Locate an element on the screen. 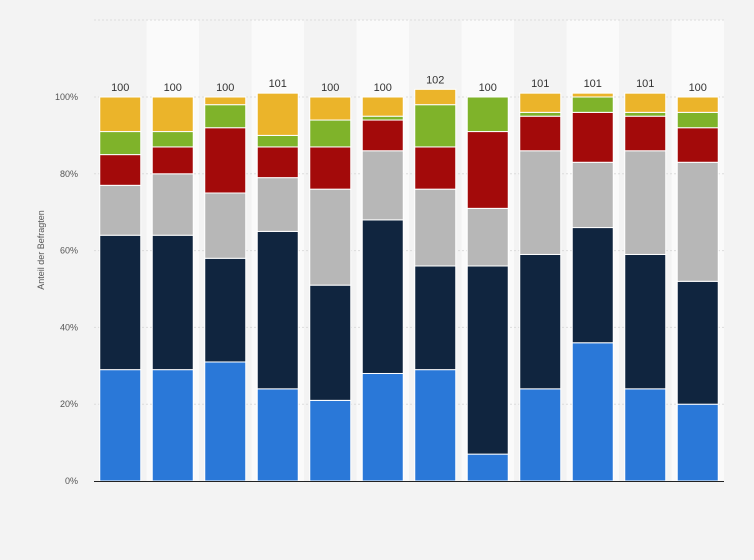 This screenshot has width=754, height=560. total-label: 102 is located at coordinates (435, 80).